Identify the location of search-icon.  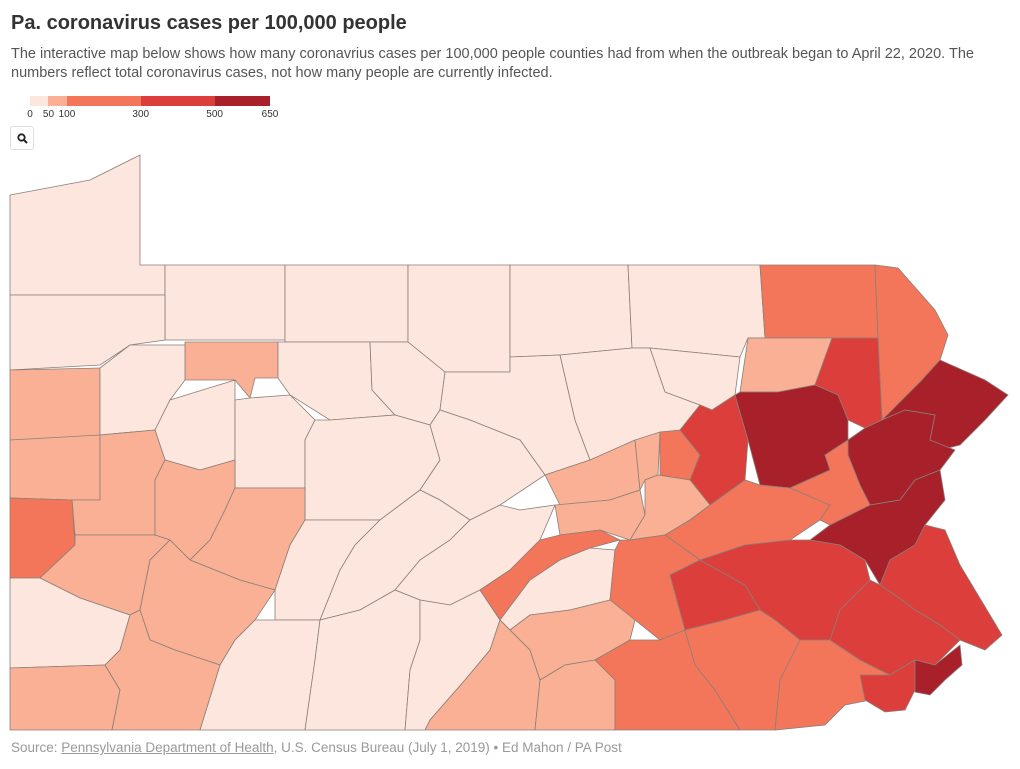
(22, 138).